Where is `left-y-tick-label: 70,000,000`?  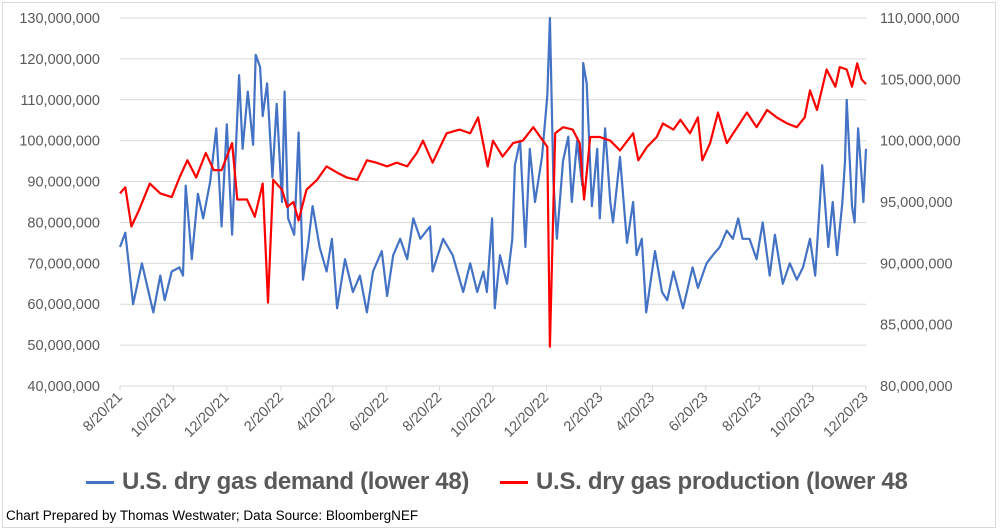
left-y-tick-label: 70,000,000 is located at coordinates (63, 264).